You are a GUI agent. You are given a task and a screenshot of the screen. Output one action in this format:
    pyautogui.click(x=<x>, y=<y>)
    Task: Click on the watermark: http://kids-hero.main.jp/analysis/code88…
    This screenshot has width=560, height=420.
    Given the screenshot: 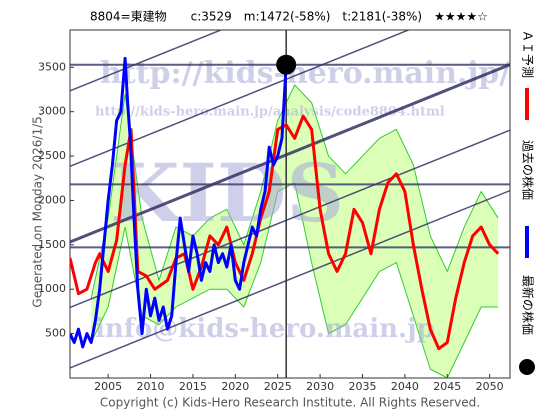 What is the action you would take?
    pyautogui.click(x=270, y=112)
    